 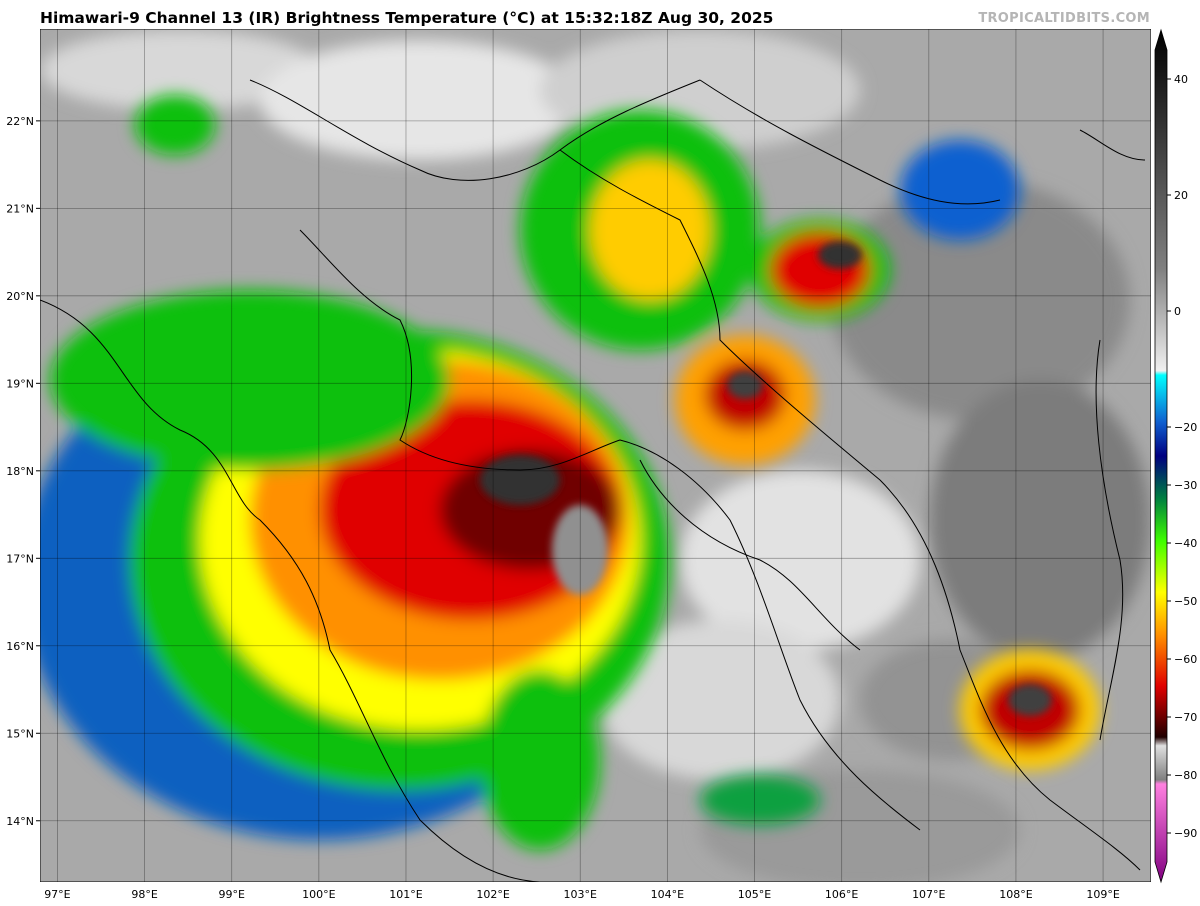 I want to click on lat-tick-label: 19°N, so click(x=20, y=383).